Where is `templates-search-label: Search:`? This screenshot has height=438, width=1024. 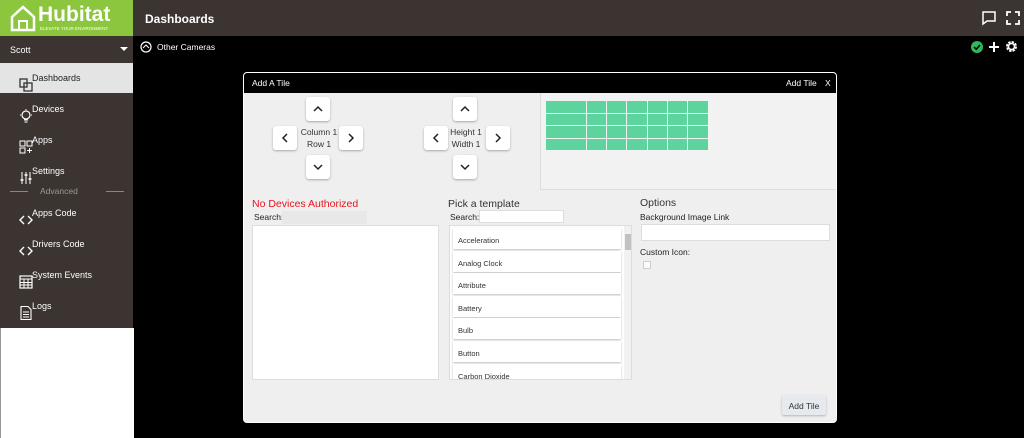
templates-search-label: Search: is located at coordinates (465, 217).